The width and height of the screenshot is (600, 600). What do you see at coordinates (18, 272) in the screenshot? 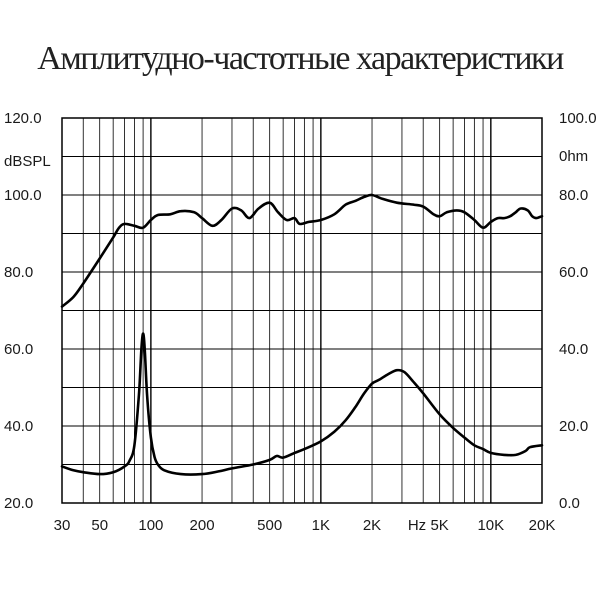
I see `y-left-tick-label: 80.0` at bounding box center [18, 272].